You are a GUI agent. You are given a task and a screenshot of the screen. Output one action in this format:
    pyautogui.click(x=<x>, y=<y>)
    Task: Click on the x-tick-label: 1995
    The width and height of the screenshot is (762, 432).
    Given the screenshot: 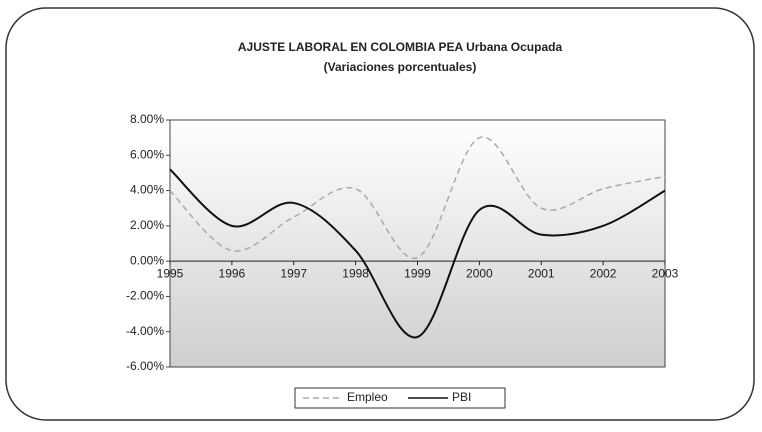 What is the action you would take?
    pyautogui.click(x=170, y=273)
    